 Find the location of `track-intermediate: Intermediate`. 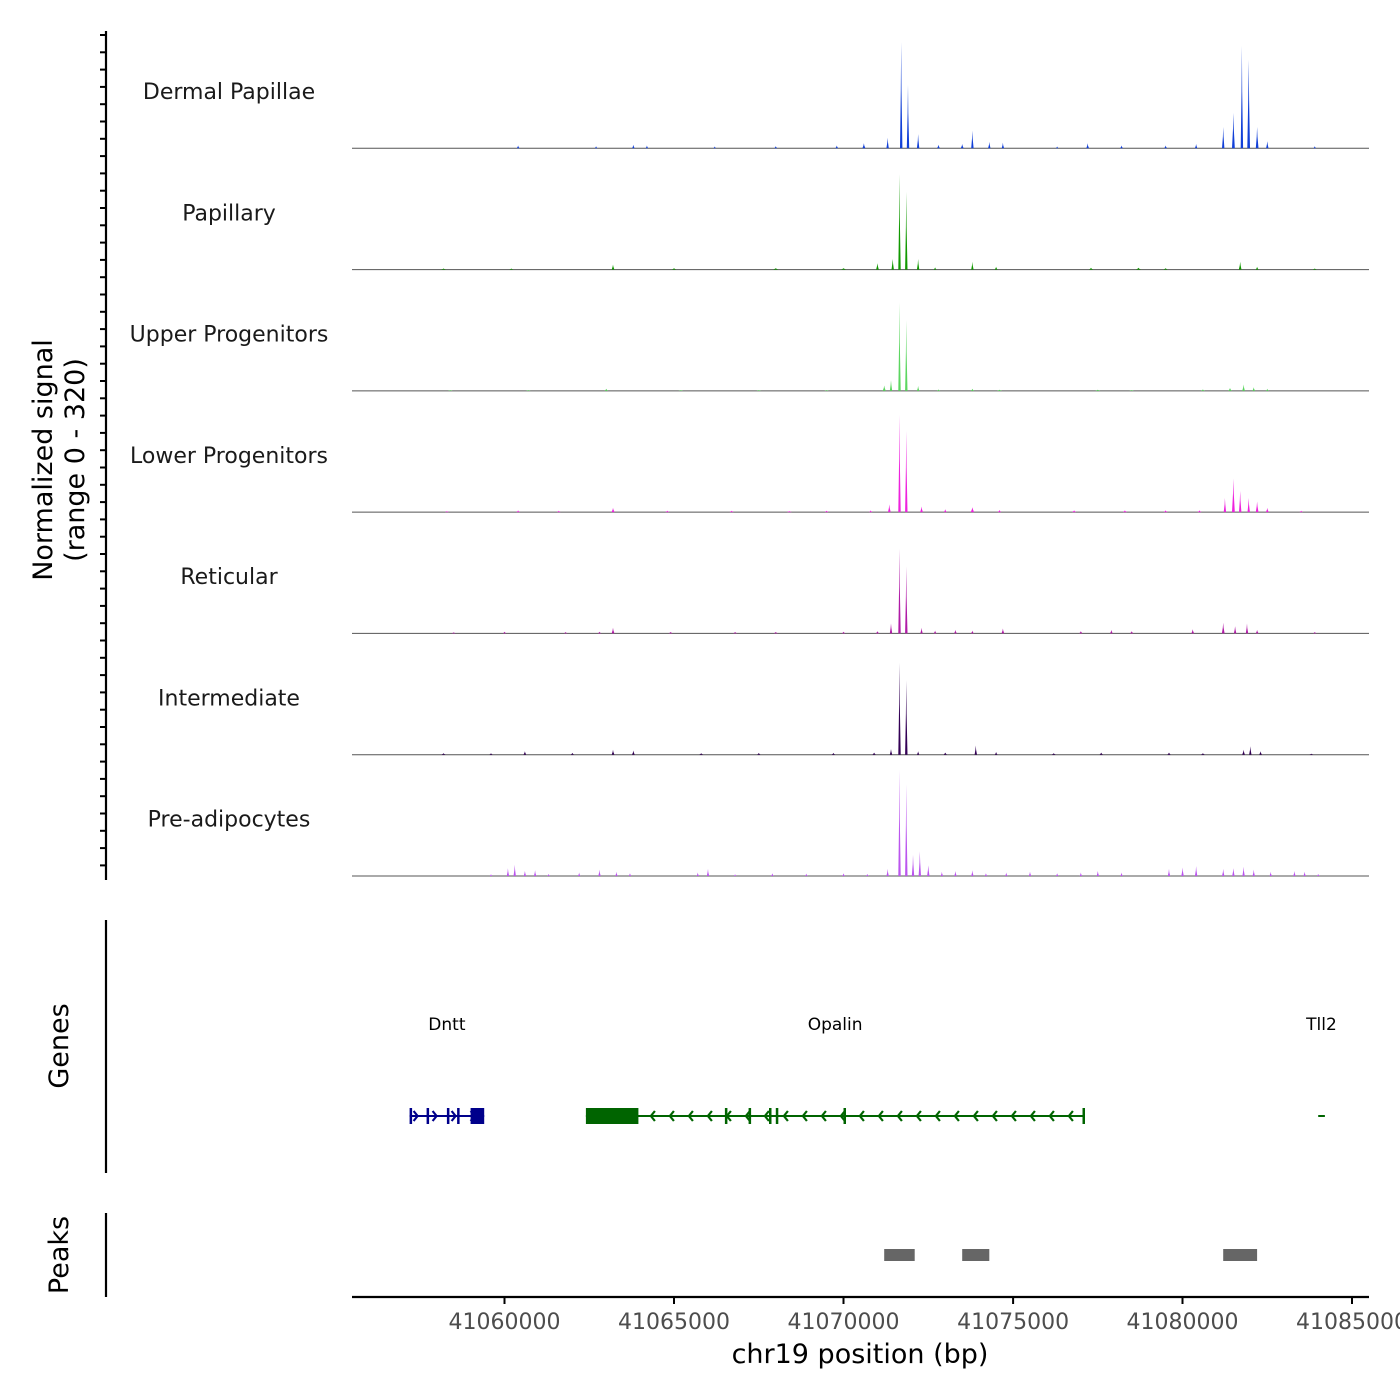

track-intermediate: Intermediate is located at coordinates (763, 709).